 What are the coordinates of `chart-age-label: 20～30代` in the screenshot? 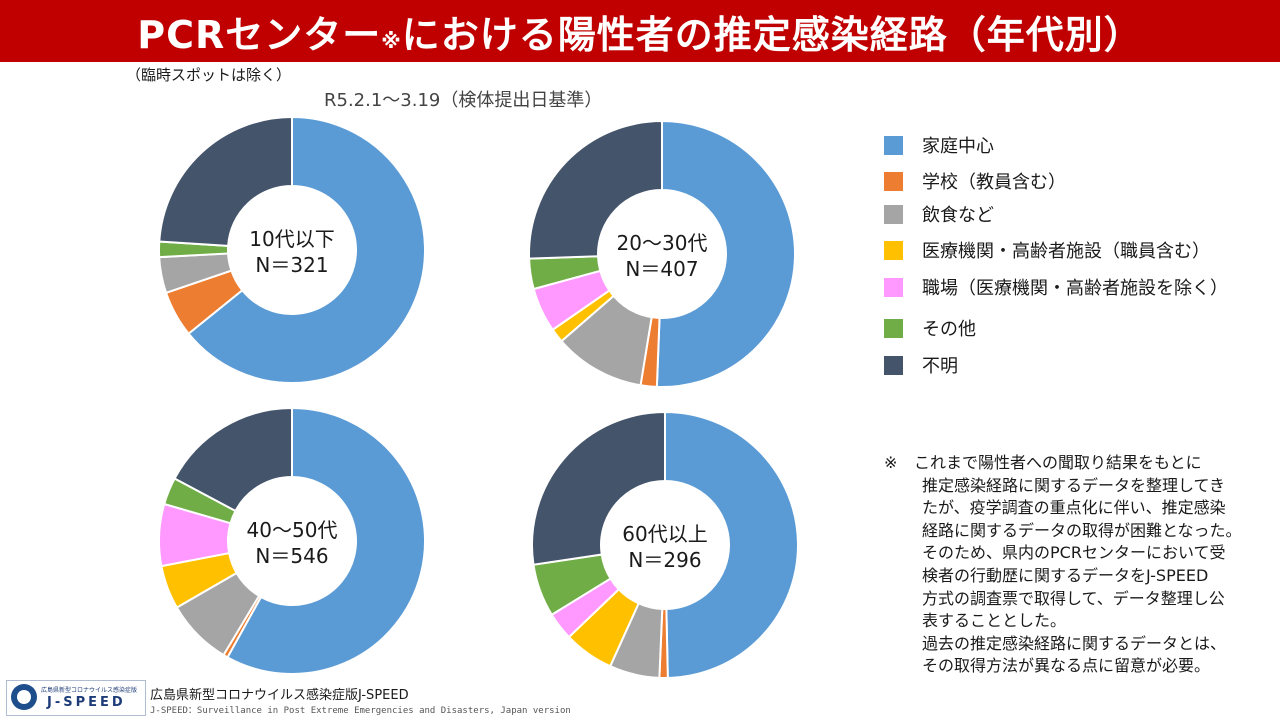 It's located at (662, 243).